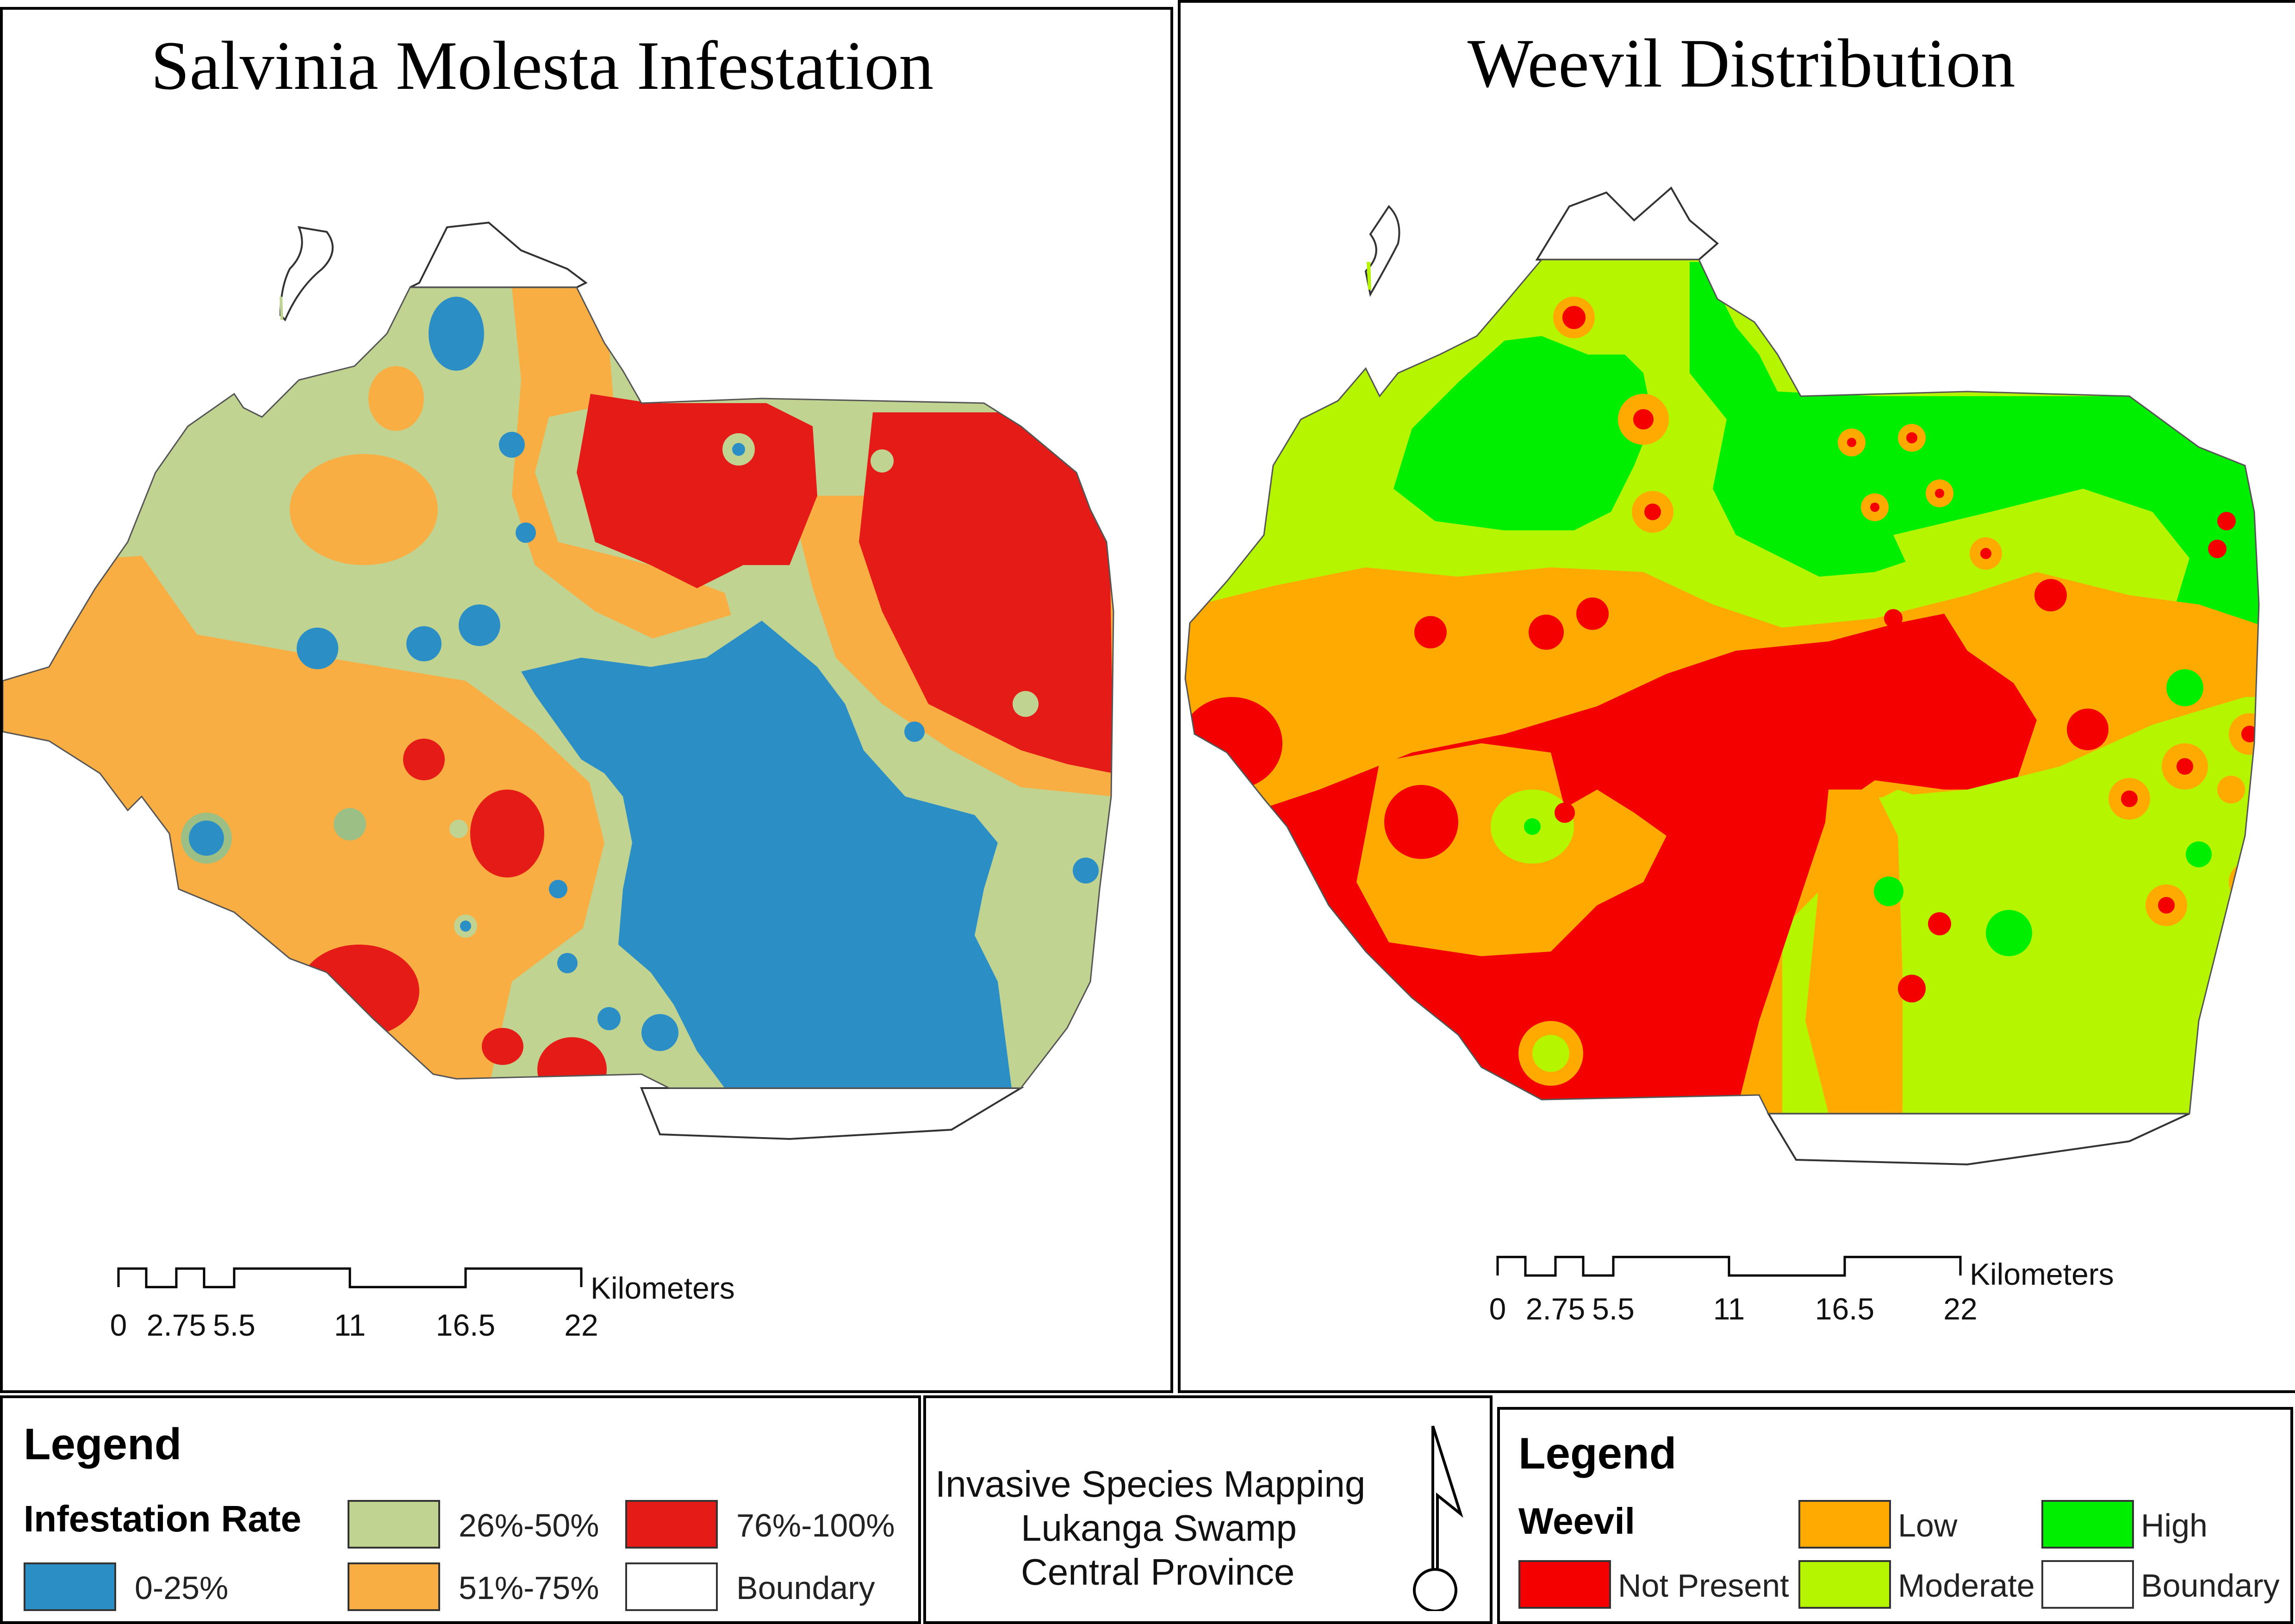 This screenshot has width=2295, height=1624. What do you see at coordinates (1703, 1586) in the screenshot?
I see `legend-label: Not Present` at bounding box center [1703, 1586].